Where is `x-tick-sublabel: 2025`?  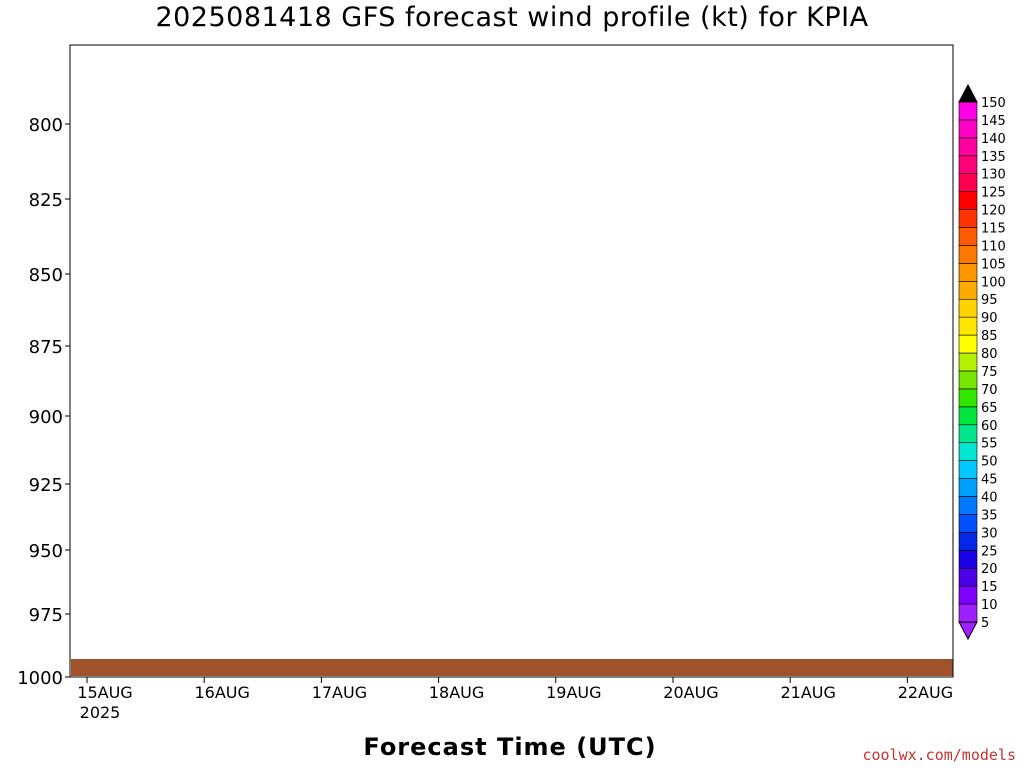
x-tick-sublabel: 2025 is located at coordinates (100, 712).